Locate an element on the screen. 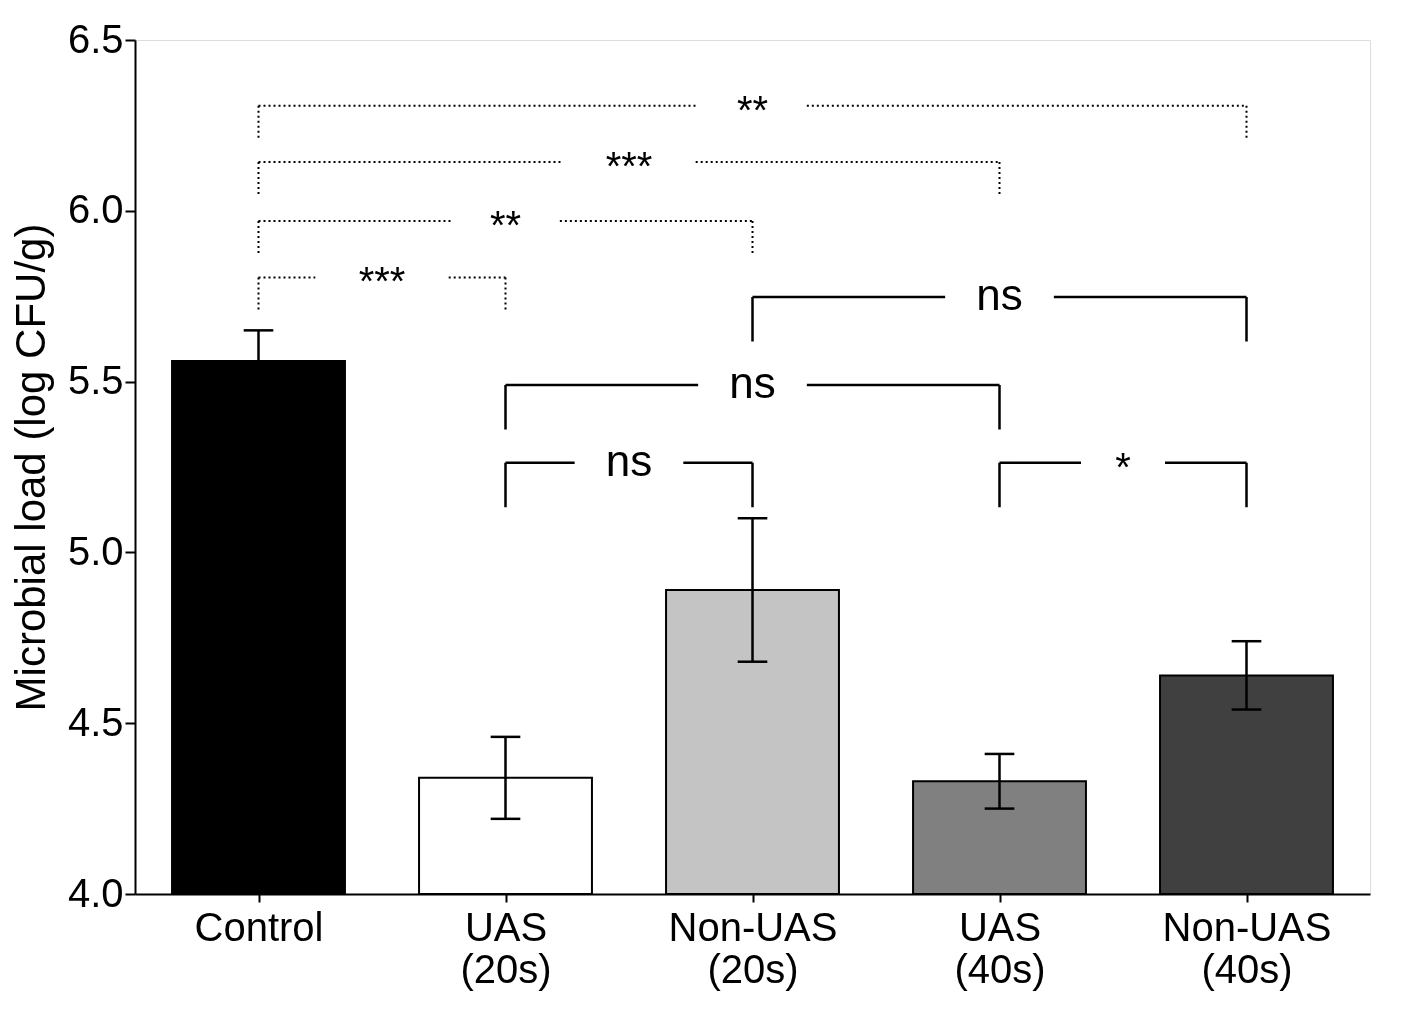  y-tick-label: 5.5 is located at coordinates (95, 380).